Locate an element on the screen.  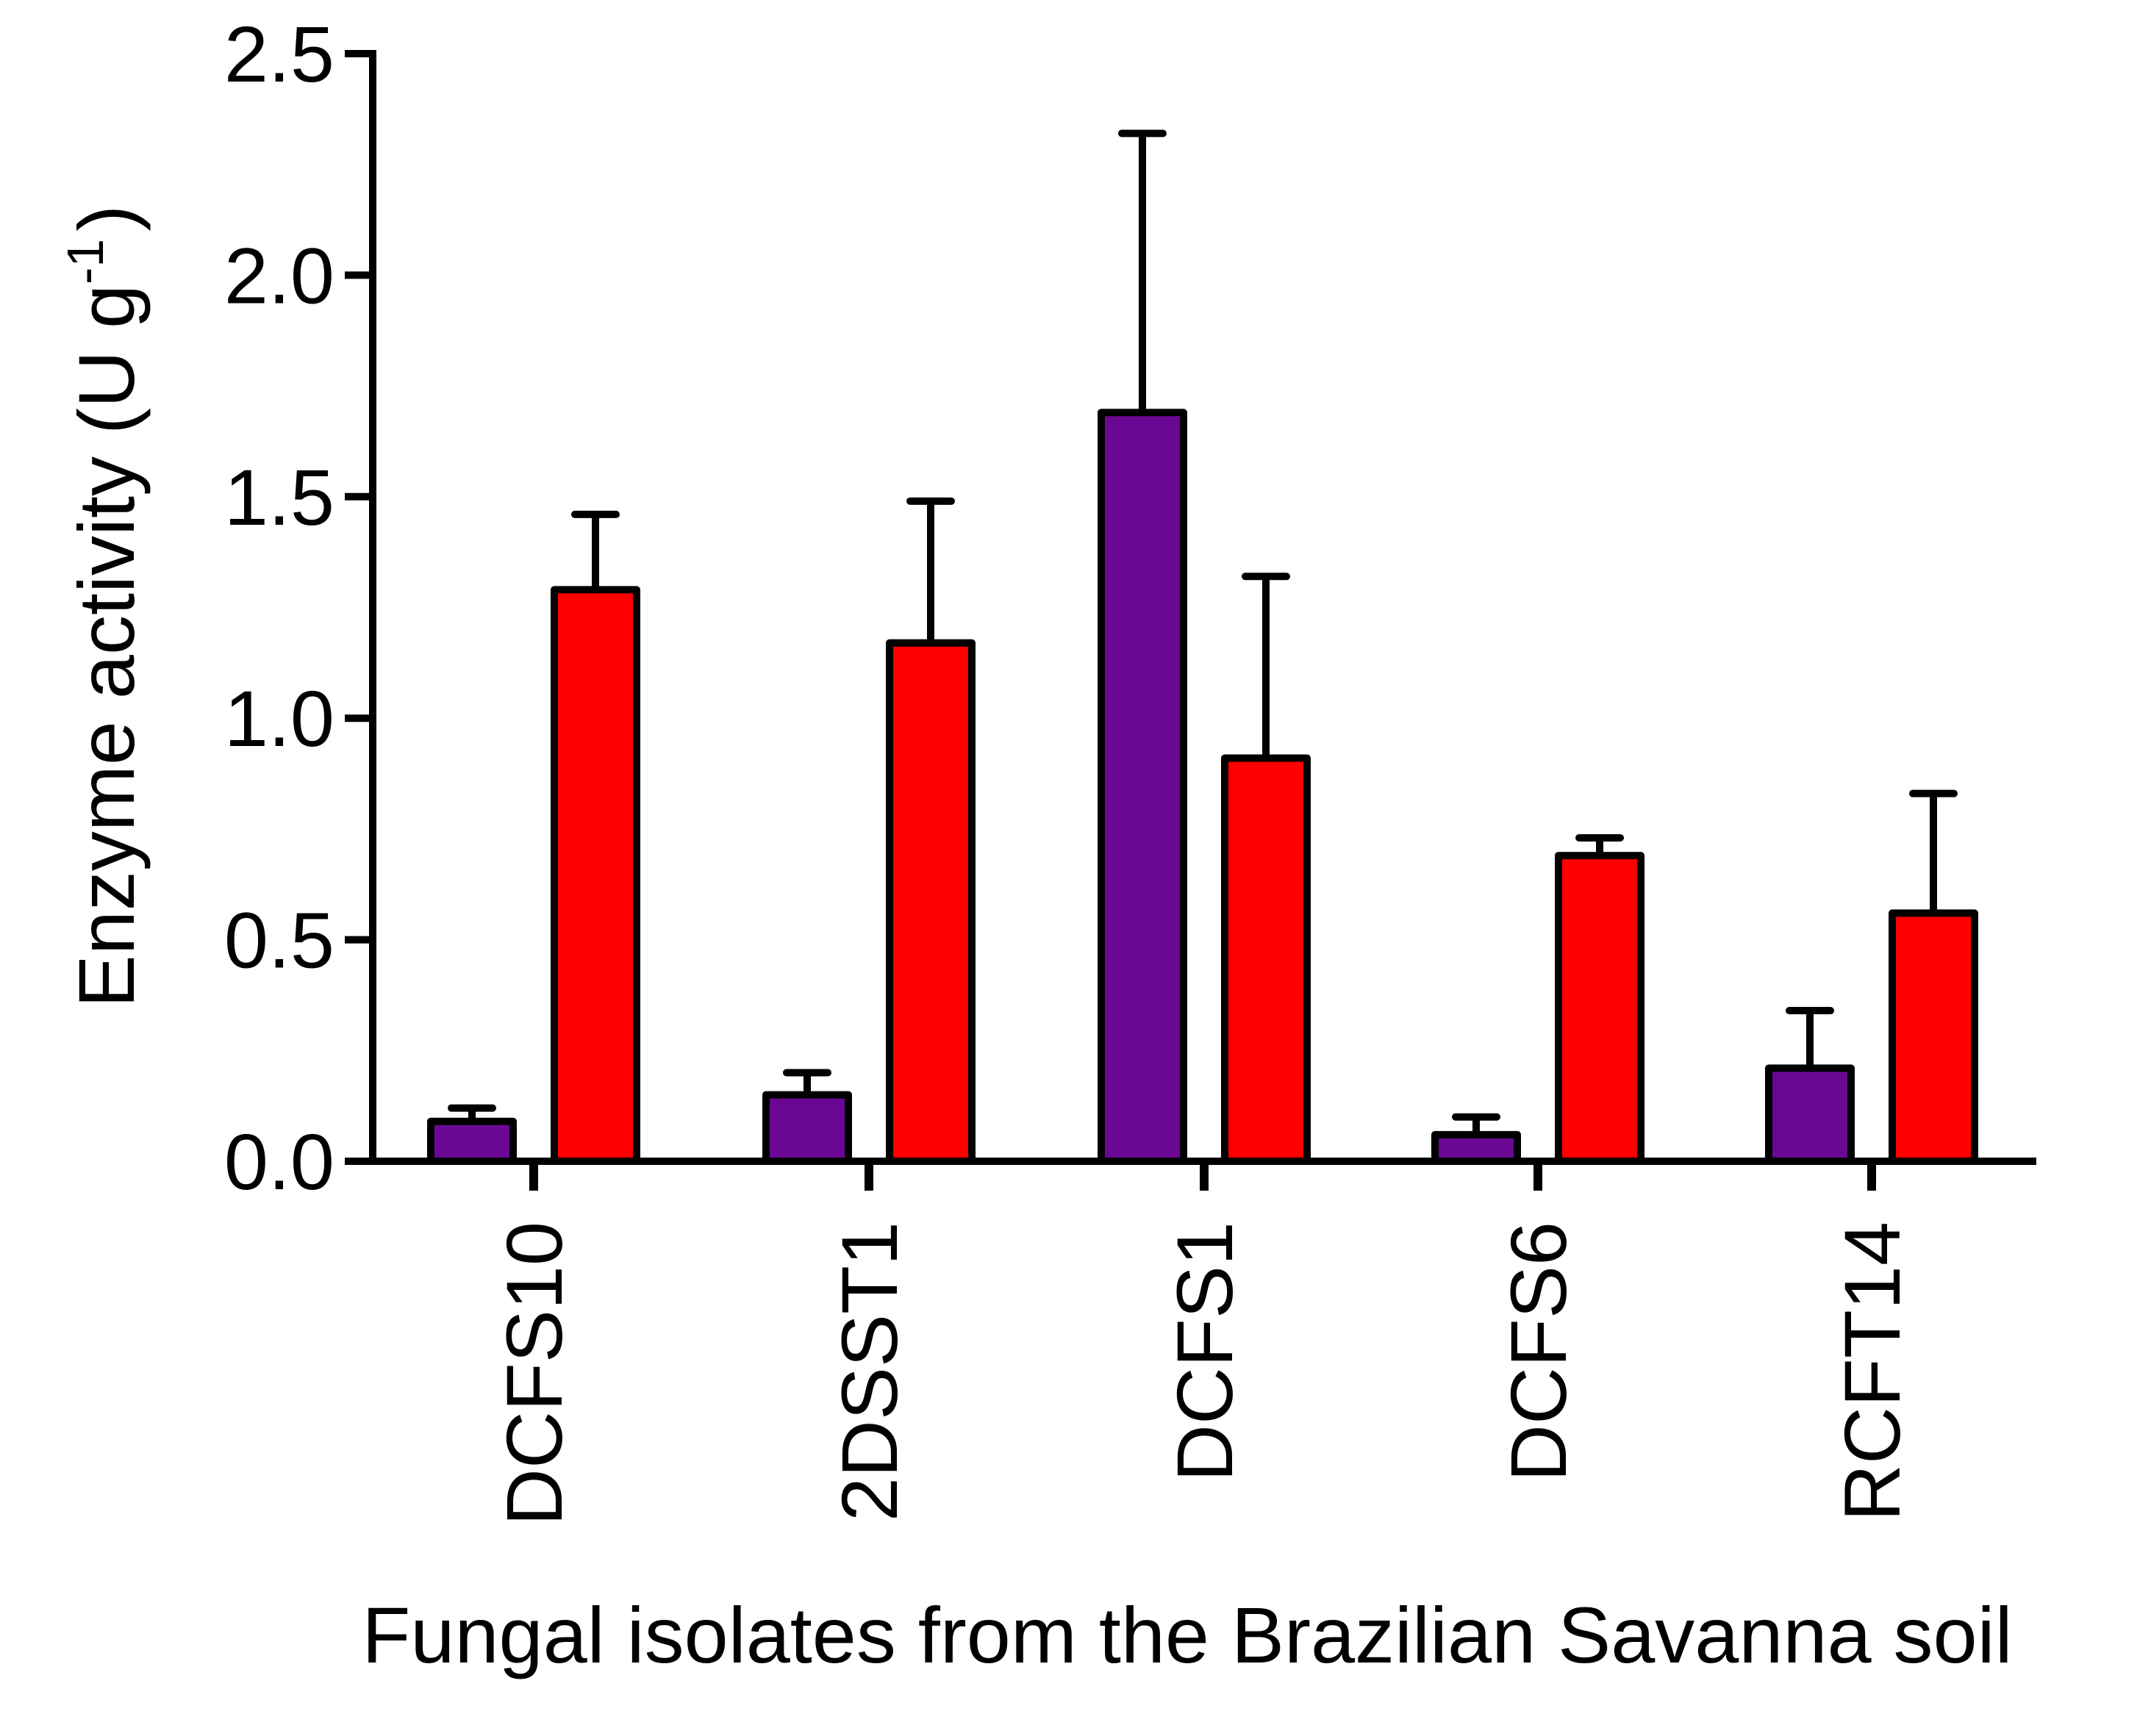
x-tick-label-rcft14: RCFT14 is located at coordinates (1872, 1371).